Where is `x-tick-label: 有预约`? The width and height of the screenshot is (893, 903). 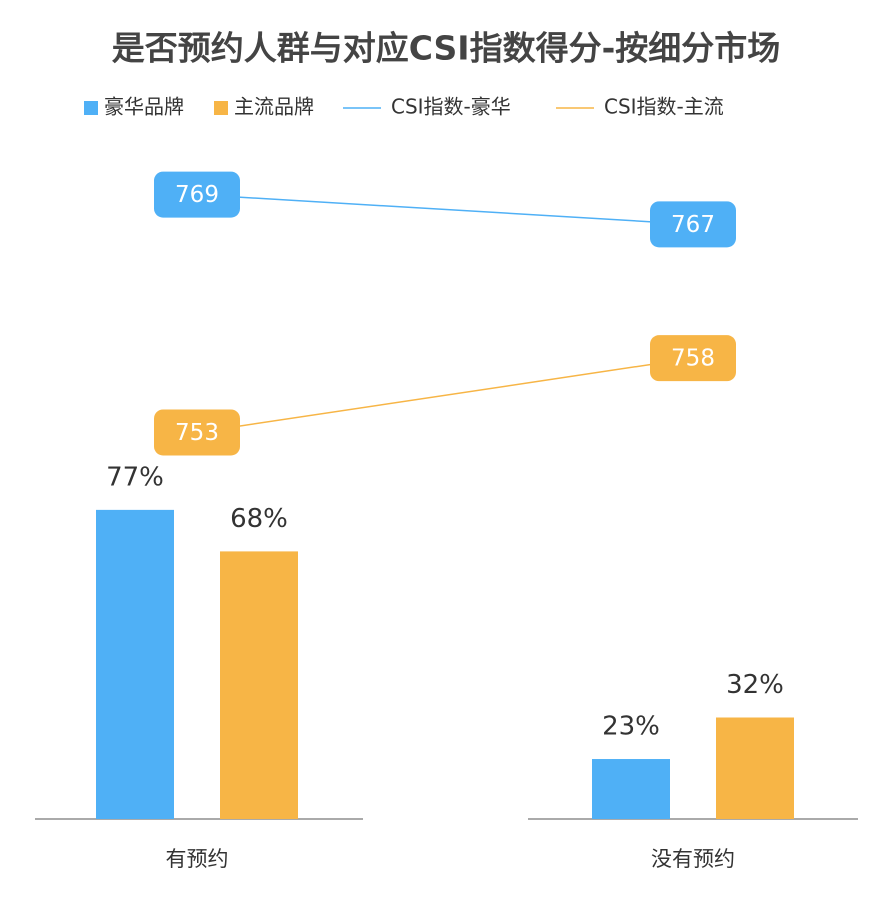
x-tick-label: 有预约 is located at coordinates (197, 859).